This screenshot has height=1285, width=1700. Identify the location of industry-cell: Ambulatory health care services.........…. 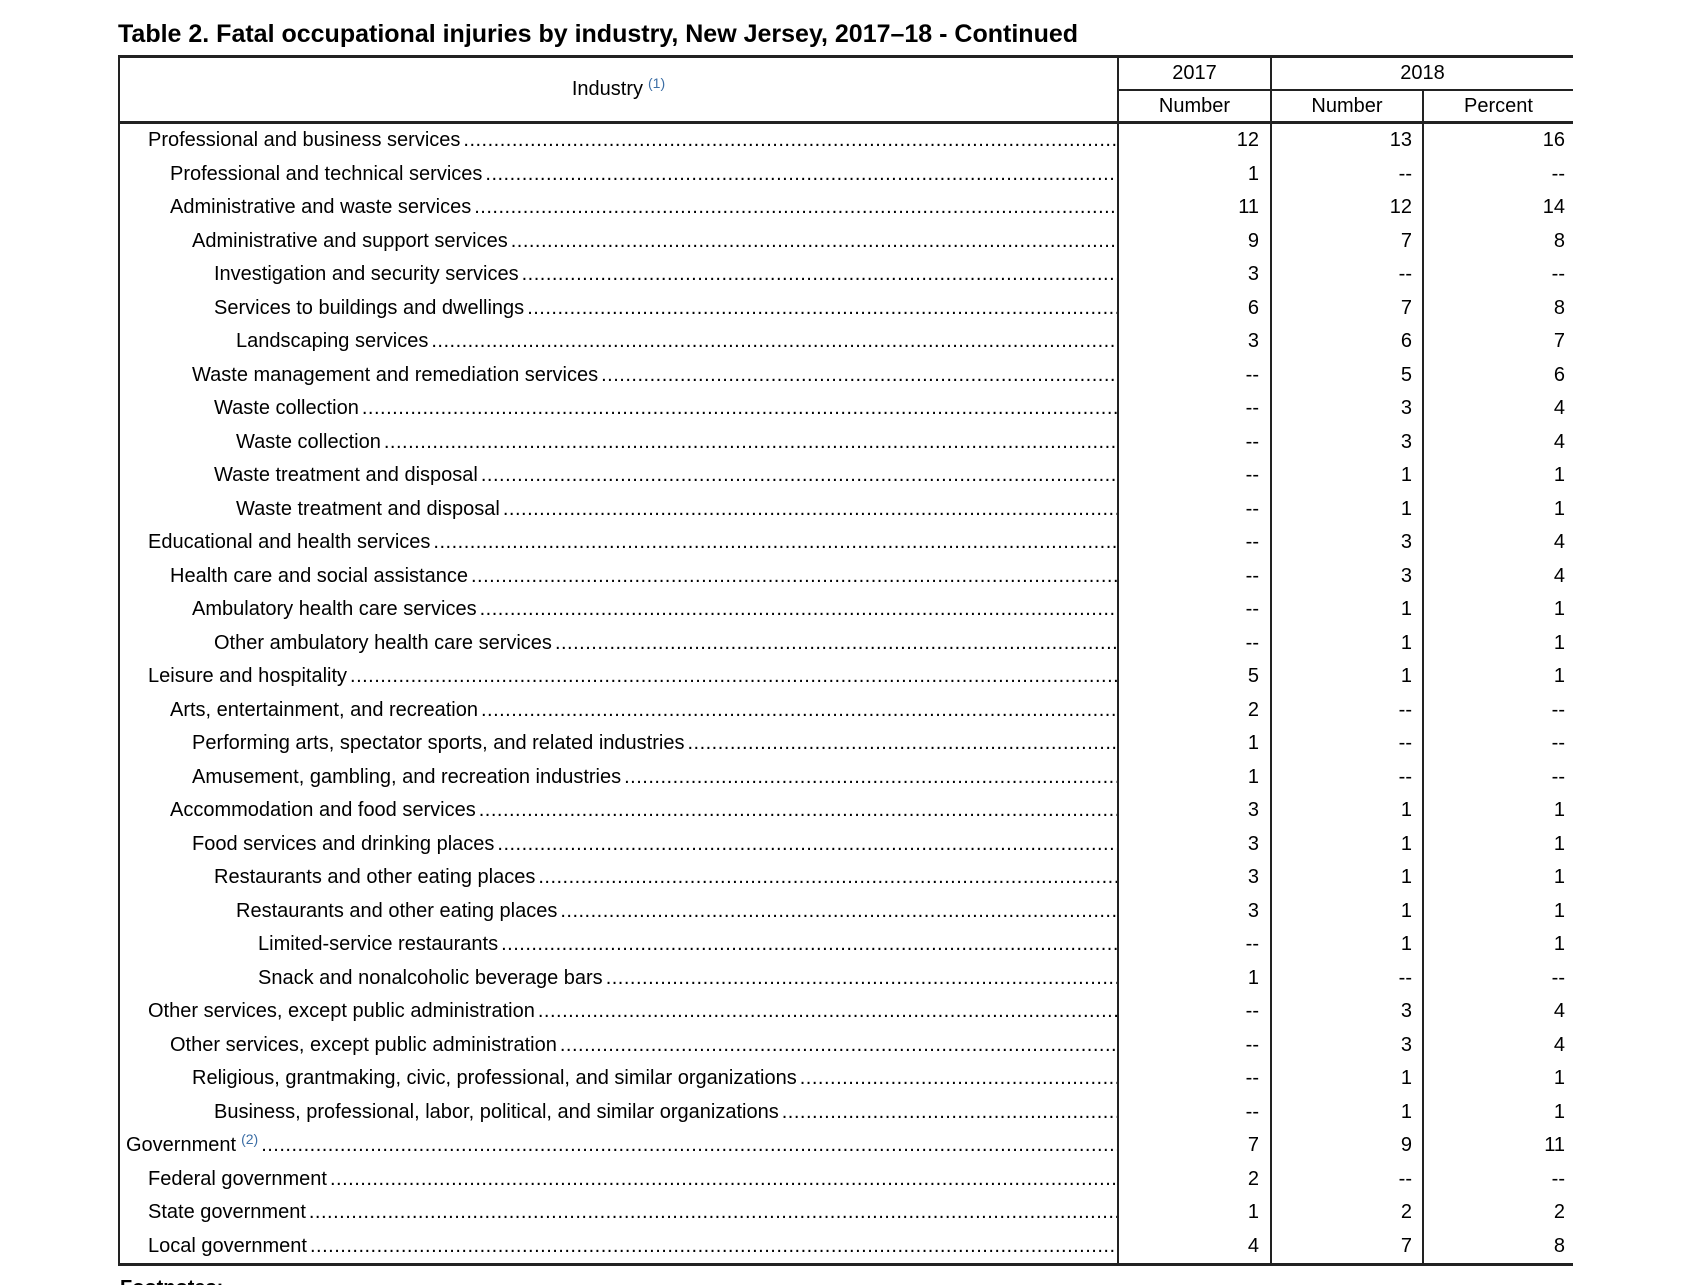
(618, 610).